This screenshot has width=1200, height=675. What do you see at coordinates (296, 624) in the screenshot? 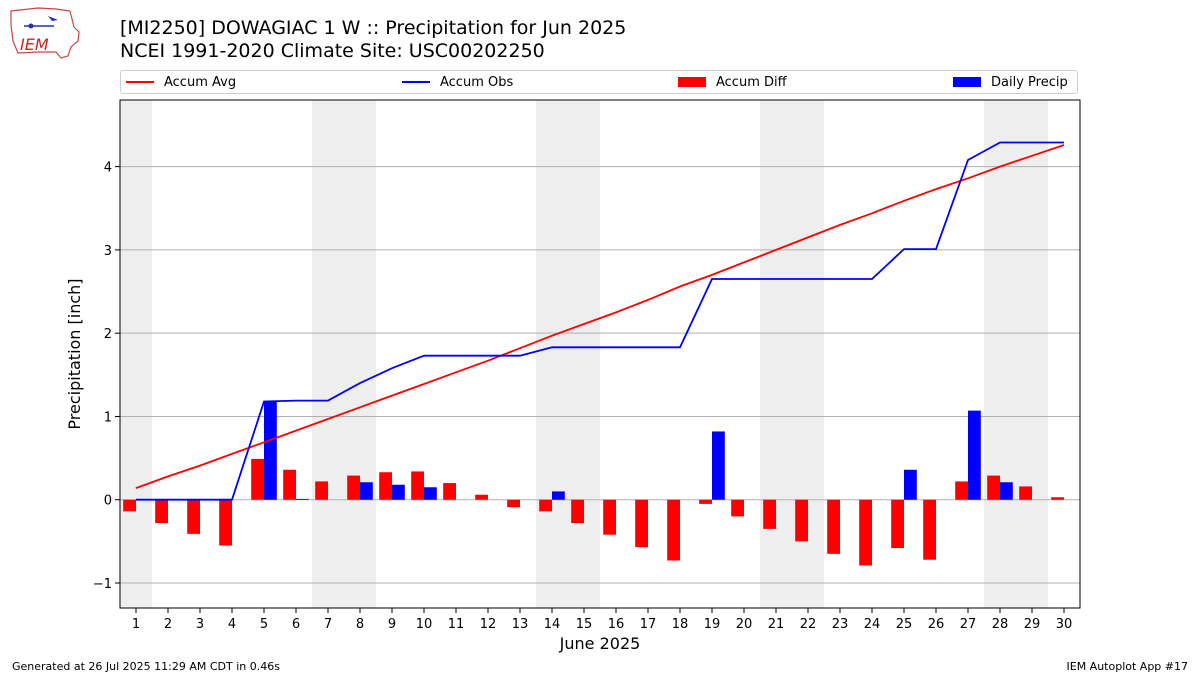
I see `x-tick-label: 6` at bounding box center [296, 624].